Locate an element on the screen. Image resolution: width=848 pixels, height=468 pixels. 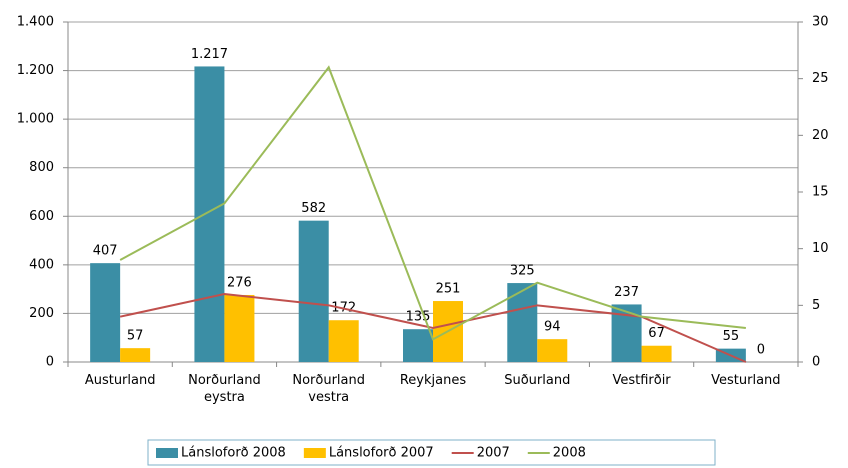
y2-tick-label: 30 is located at coordinates (820, 22).